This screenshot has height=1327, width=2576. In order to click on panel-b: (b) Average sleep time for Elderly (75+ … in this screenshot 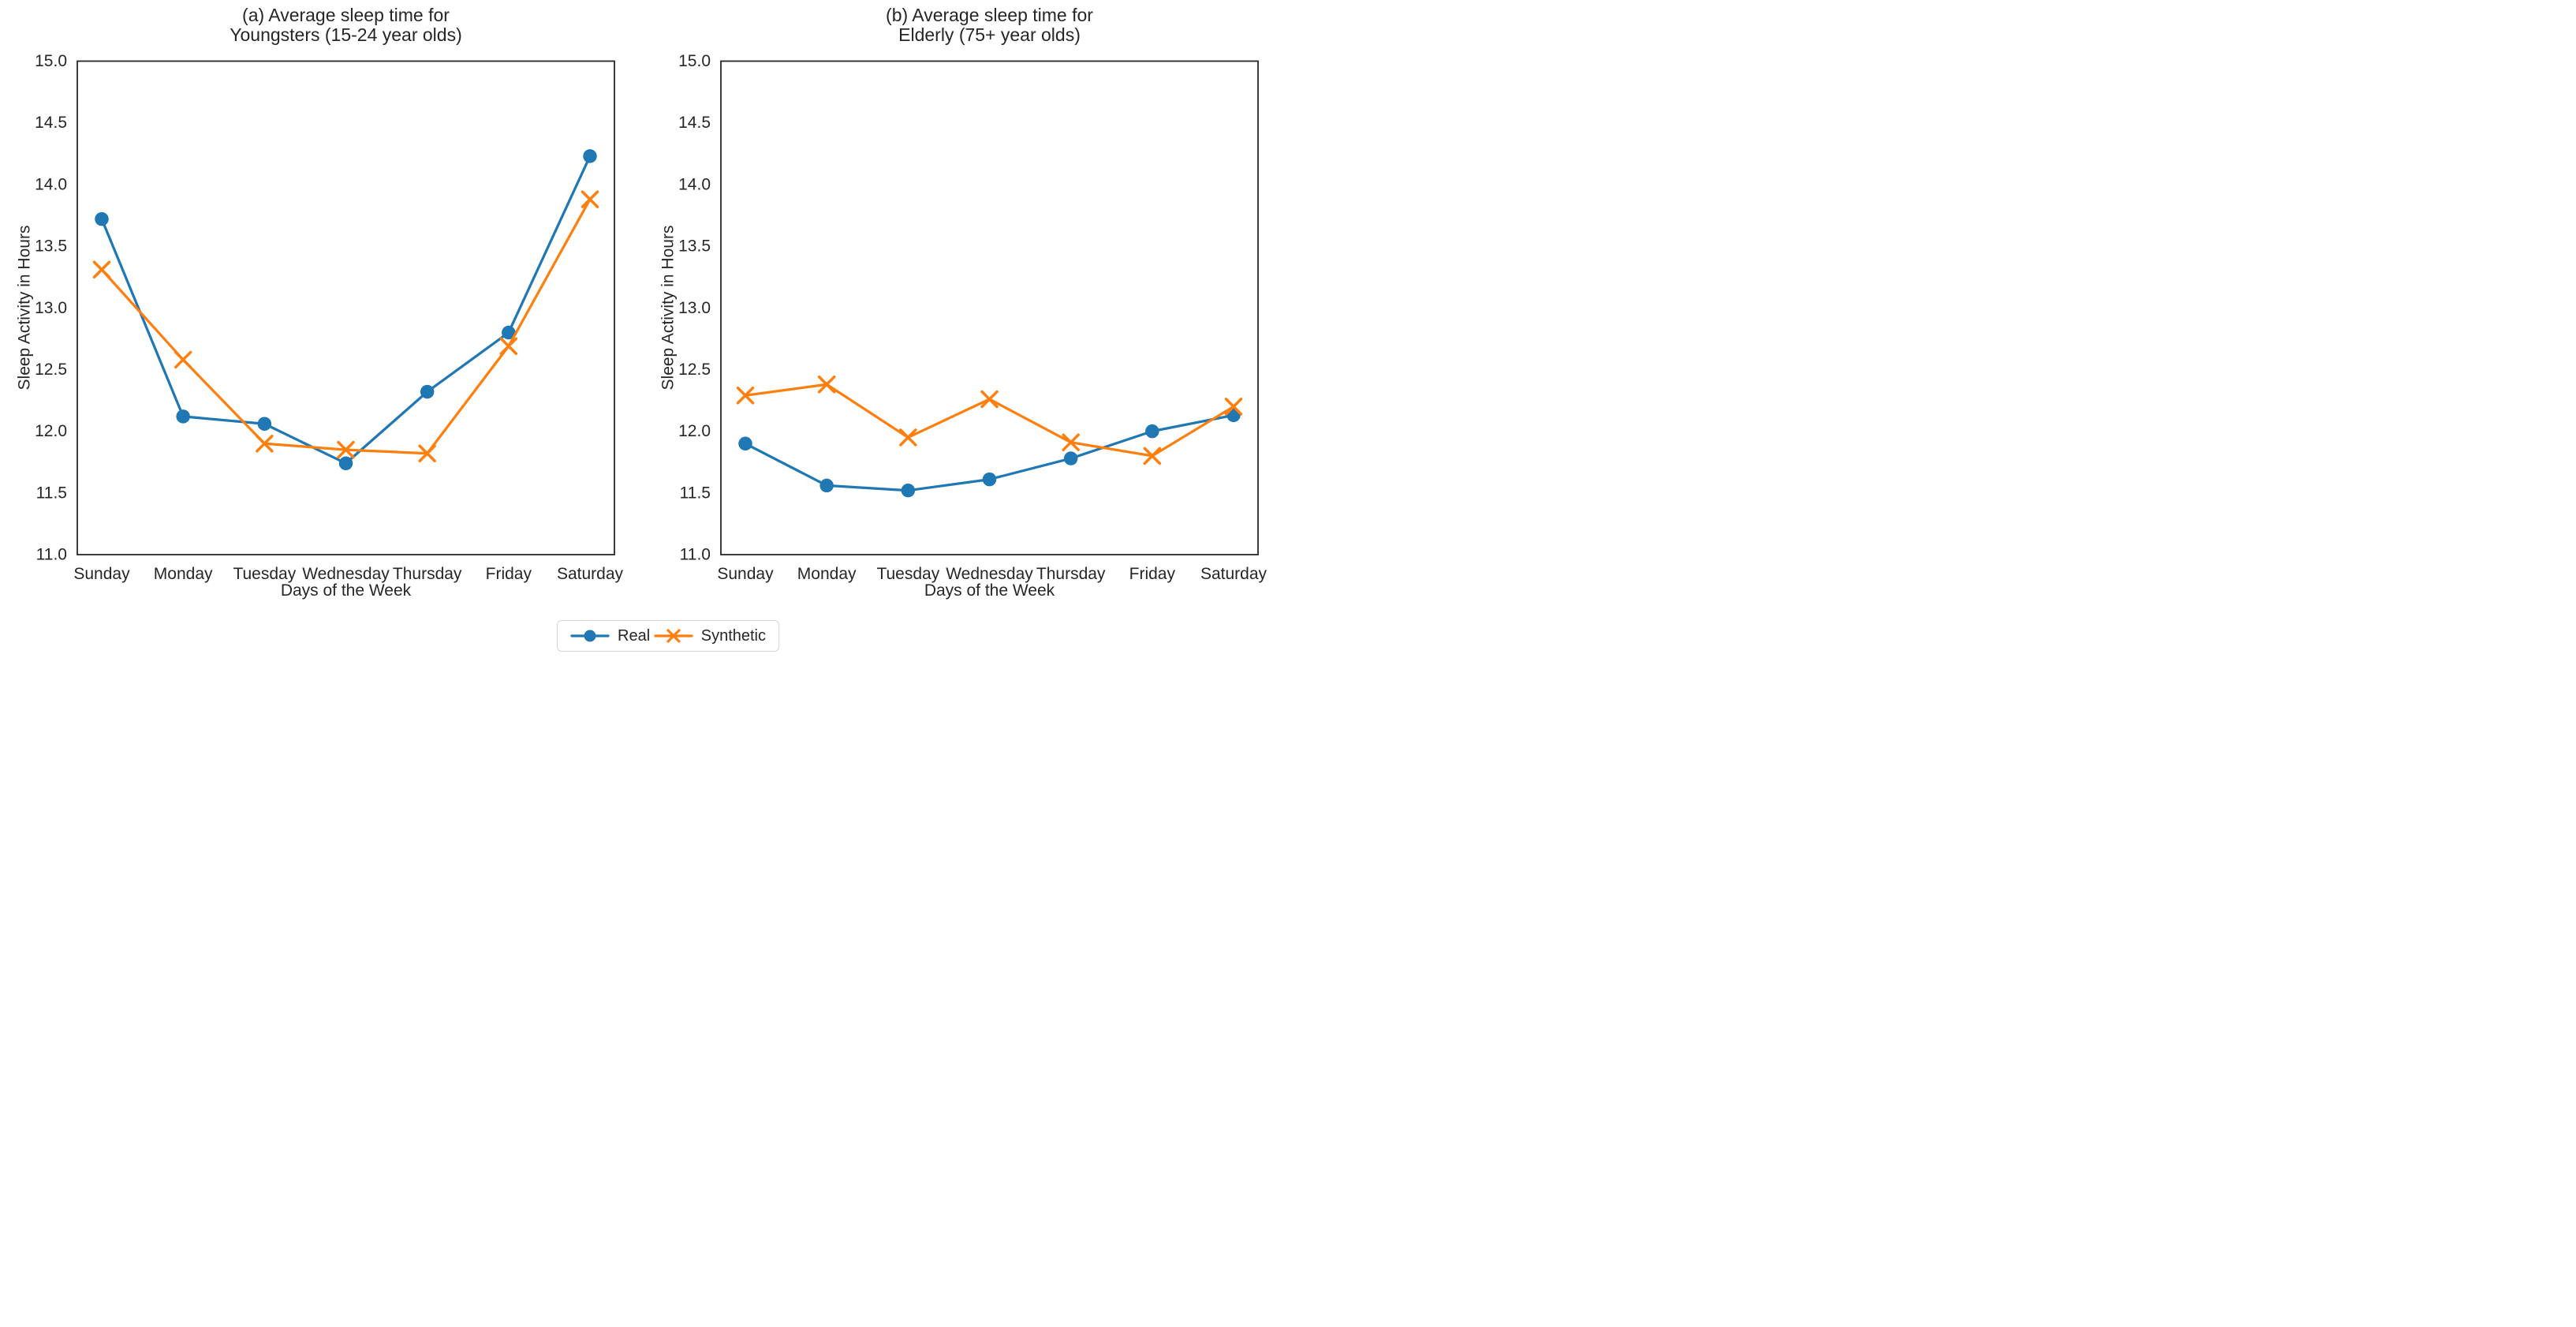, I will do `click(966, 332)`.